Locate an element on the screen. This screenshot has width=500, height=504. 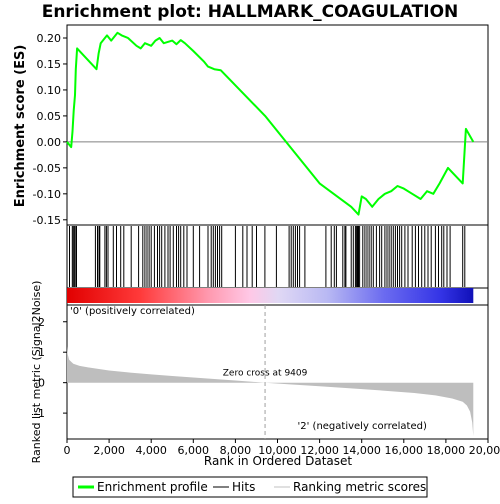
legend-frame is located at coordinates (250, 487).